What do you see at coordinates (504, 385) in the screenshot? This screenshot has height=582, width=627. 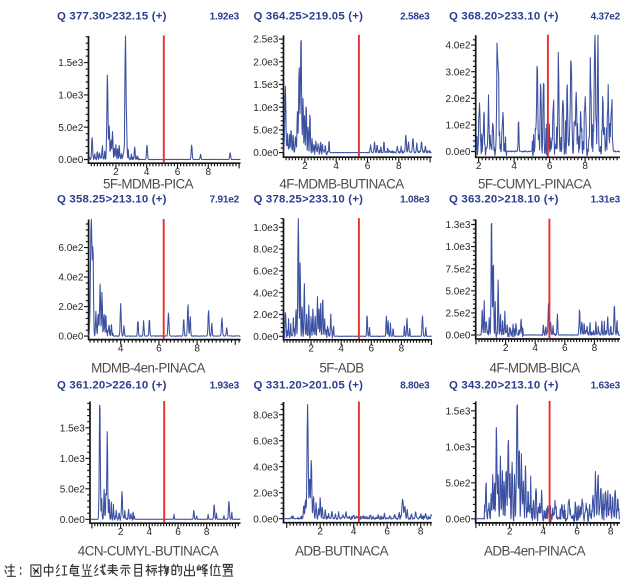 I see `svg-text: Q 343.20>213.10 (+)` at bounding box center [504, 385].